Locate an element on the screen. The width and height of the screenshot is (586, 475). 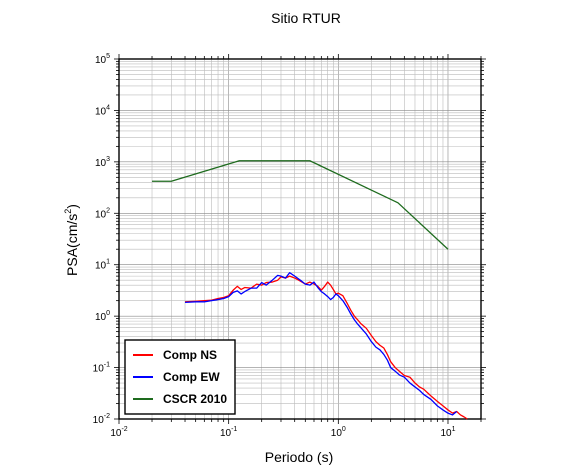
y-tick-label: 10⁵ is located at coordinates (102, 59).